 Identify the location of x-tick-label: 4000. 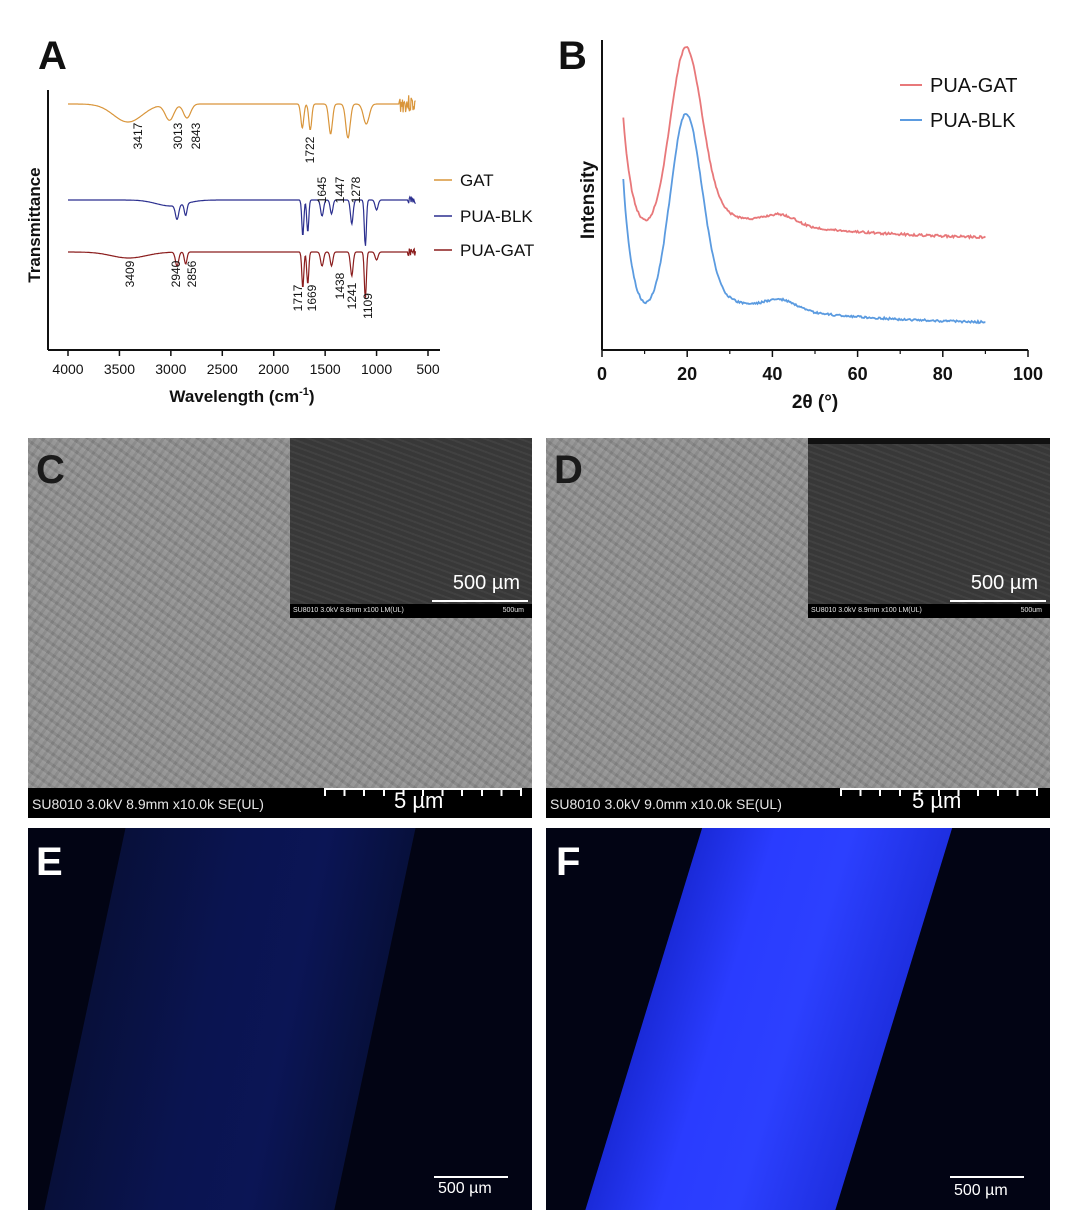
(67, 369).